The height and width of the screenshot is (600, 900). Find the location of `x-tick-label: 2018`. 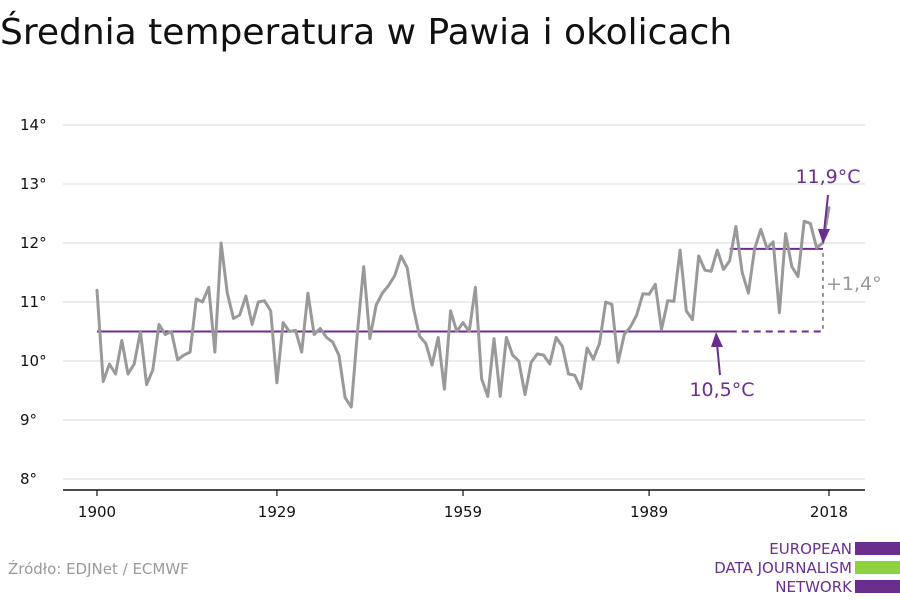

x-tick-label: 2018 is located at coordinates (829, 512).